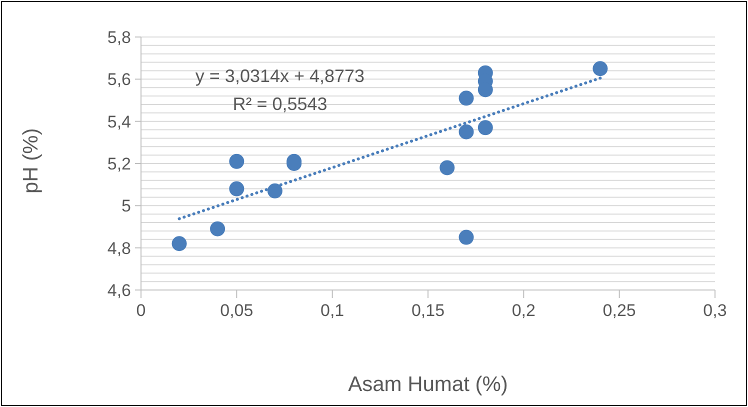  I want to click on x-tick-label: 0,05, so click(237, 310).